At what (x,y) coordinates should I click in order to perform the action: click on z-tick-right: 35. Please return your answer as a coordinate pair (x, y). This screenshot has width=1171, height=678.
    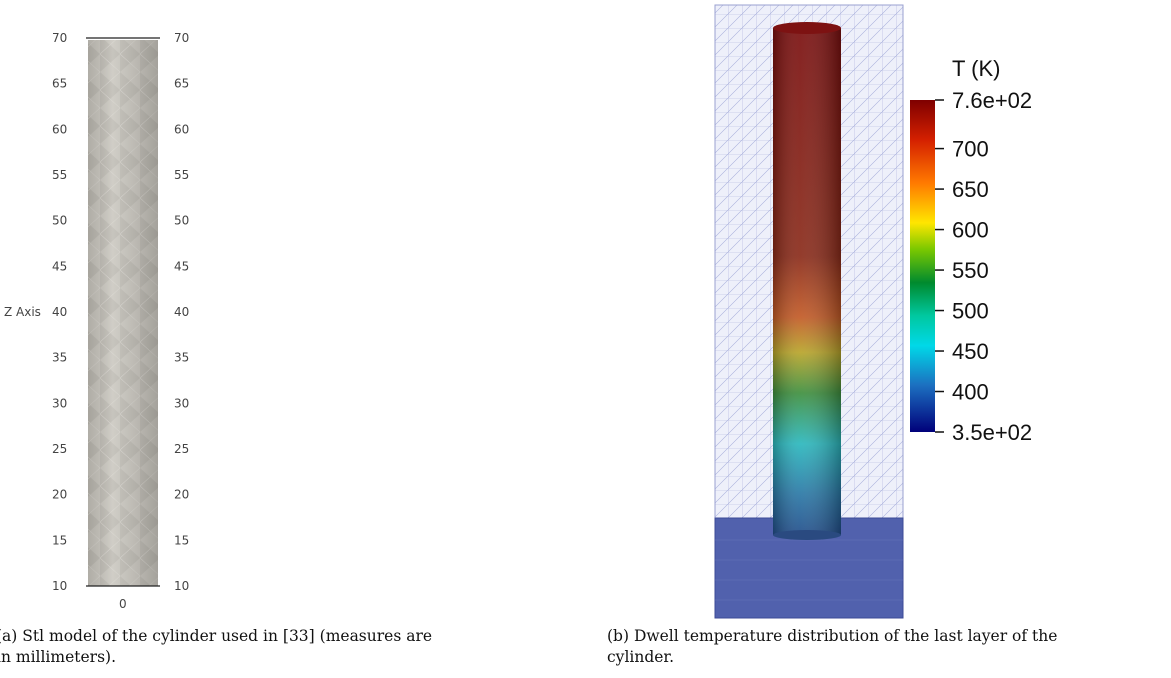
    Looking at the image, I should click on (181, 358).